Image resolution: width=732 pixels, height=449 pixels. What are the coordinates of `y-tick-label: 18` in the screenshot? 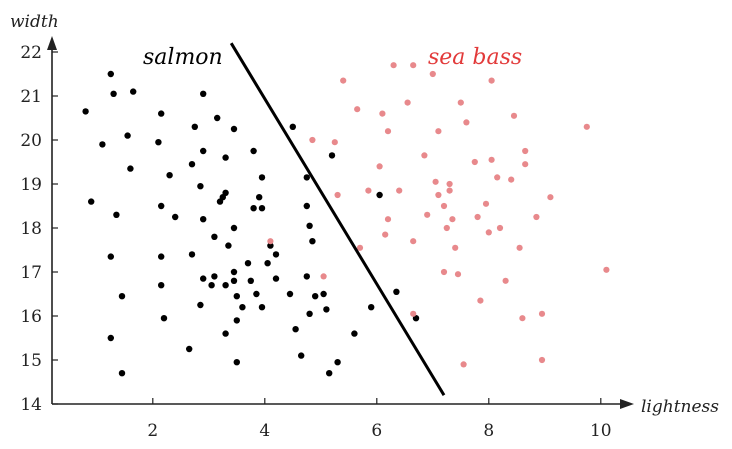 It's located at (31, 229).